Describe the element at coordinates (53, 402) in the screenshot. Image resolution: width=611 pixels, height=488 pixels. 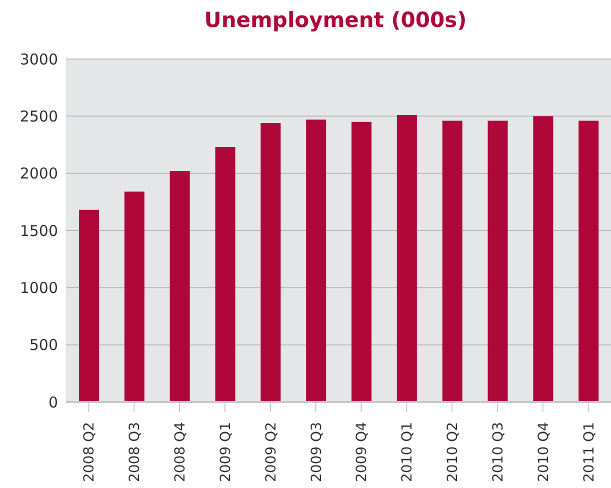
I see `y-tick-label: 0` at that location.